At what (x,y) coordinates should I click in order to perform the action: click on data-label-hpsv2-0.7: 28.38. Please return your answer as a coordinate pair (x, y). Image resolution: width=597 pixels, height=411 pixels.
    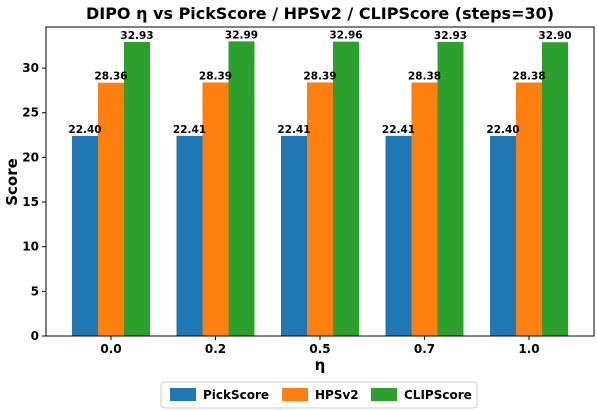
    Looking at the image, I should click on (424, 77).